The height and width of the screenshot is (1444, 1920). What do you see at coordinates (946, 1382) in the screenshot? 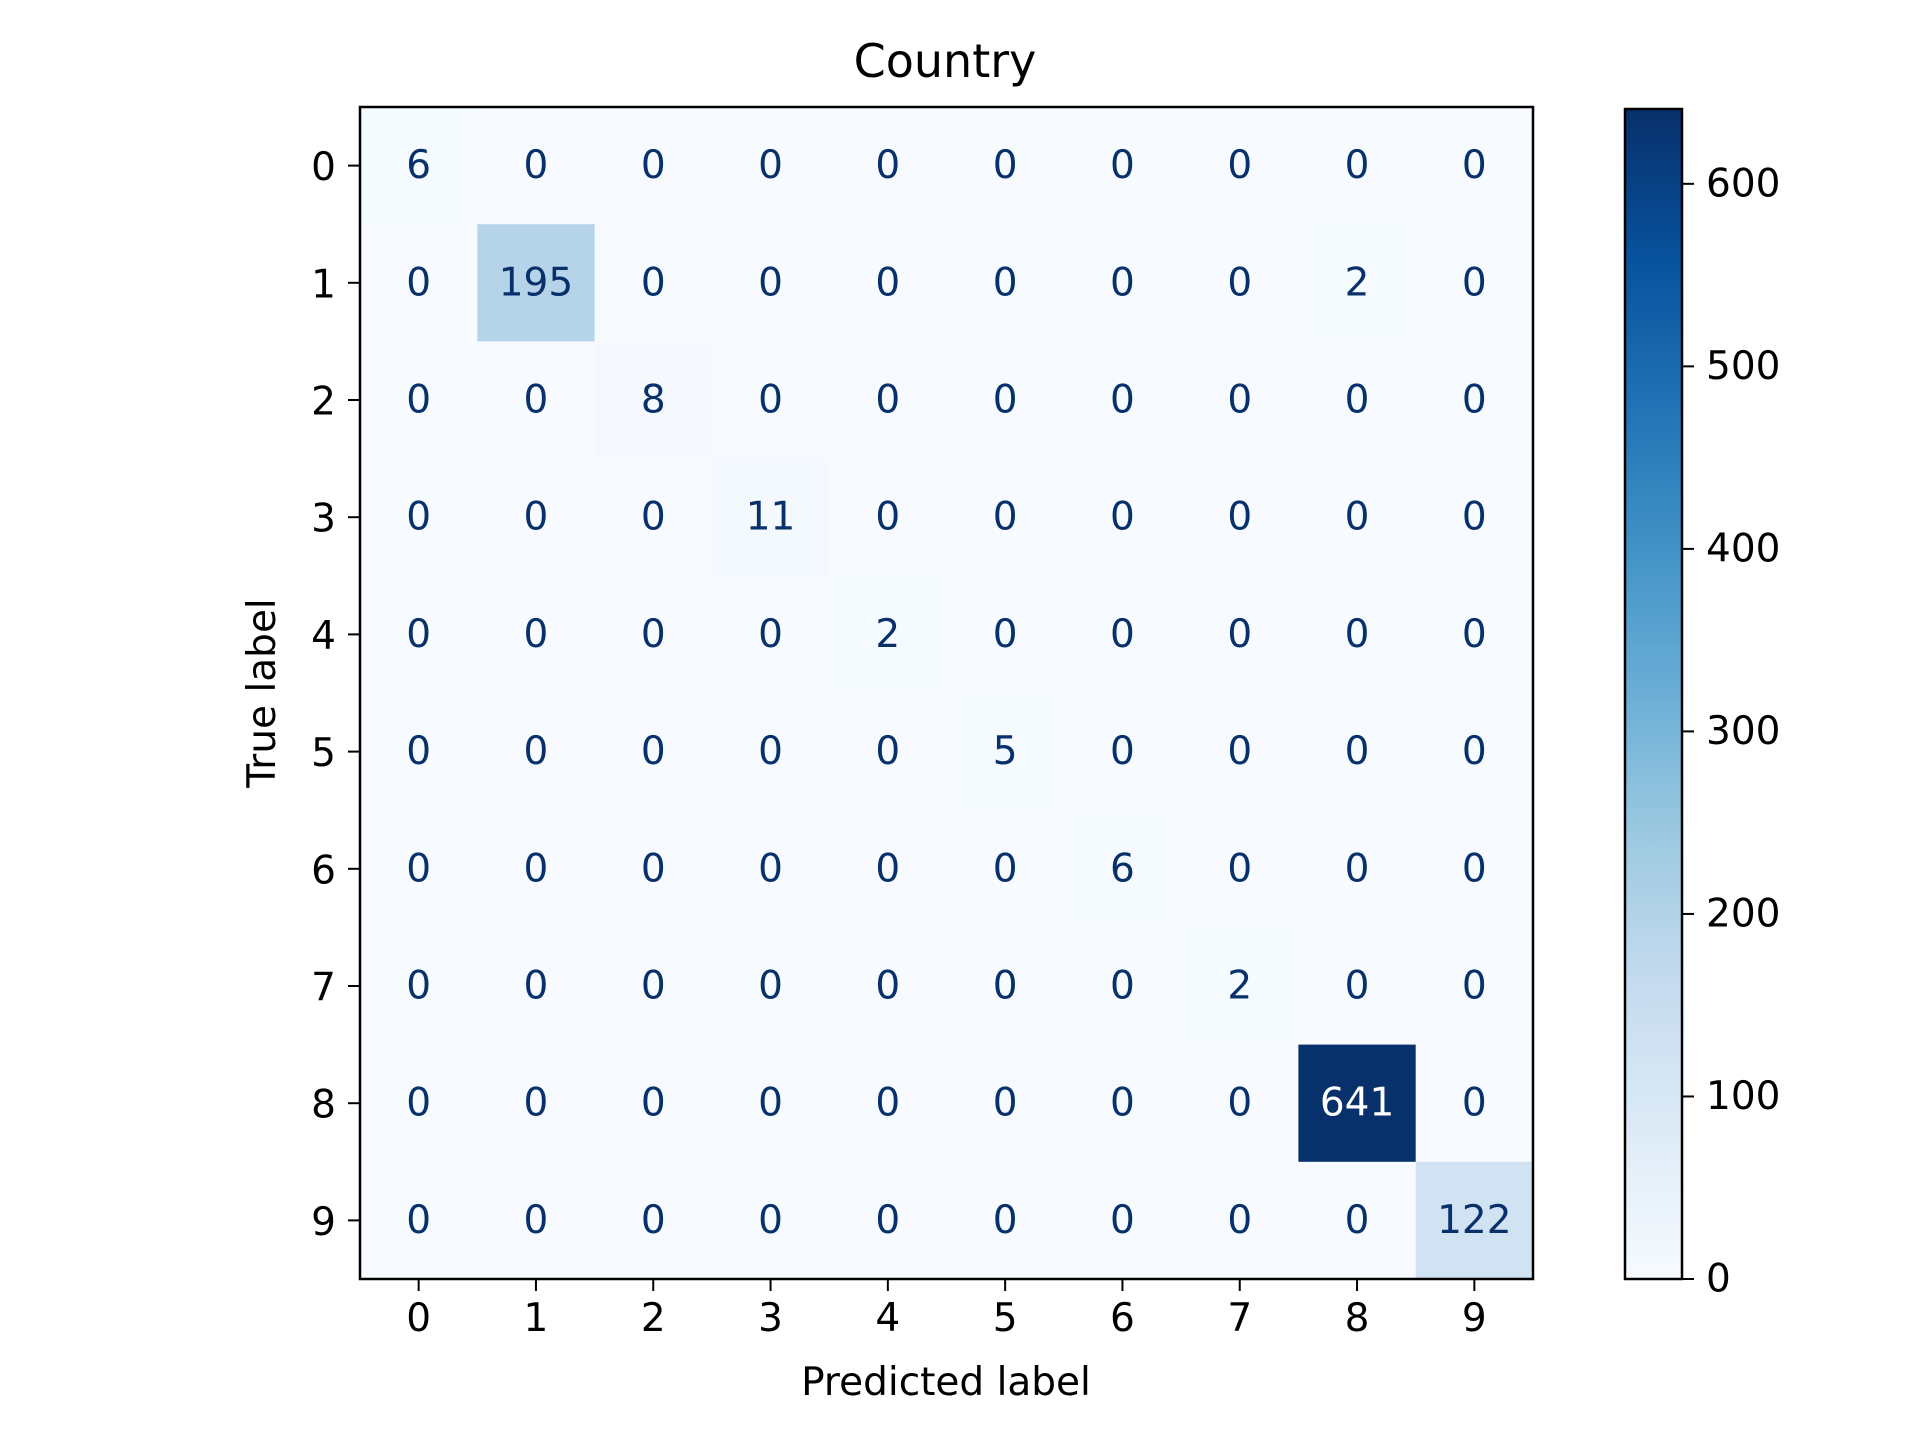
I see `x-axis-label: Predicted label` at bounding box center [946, 1382].